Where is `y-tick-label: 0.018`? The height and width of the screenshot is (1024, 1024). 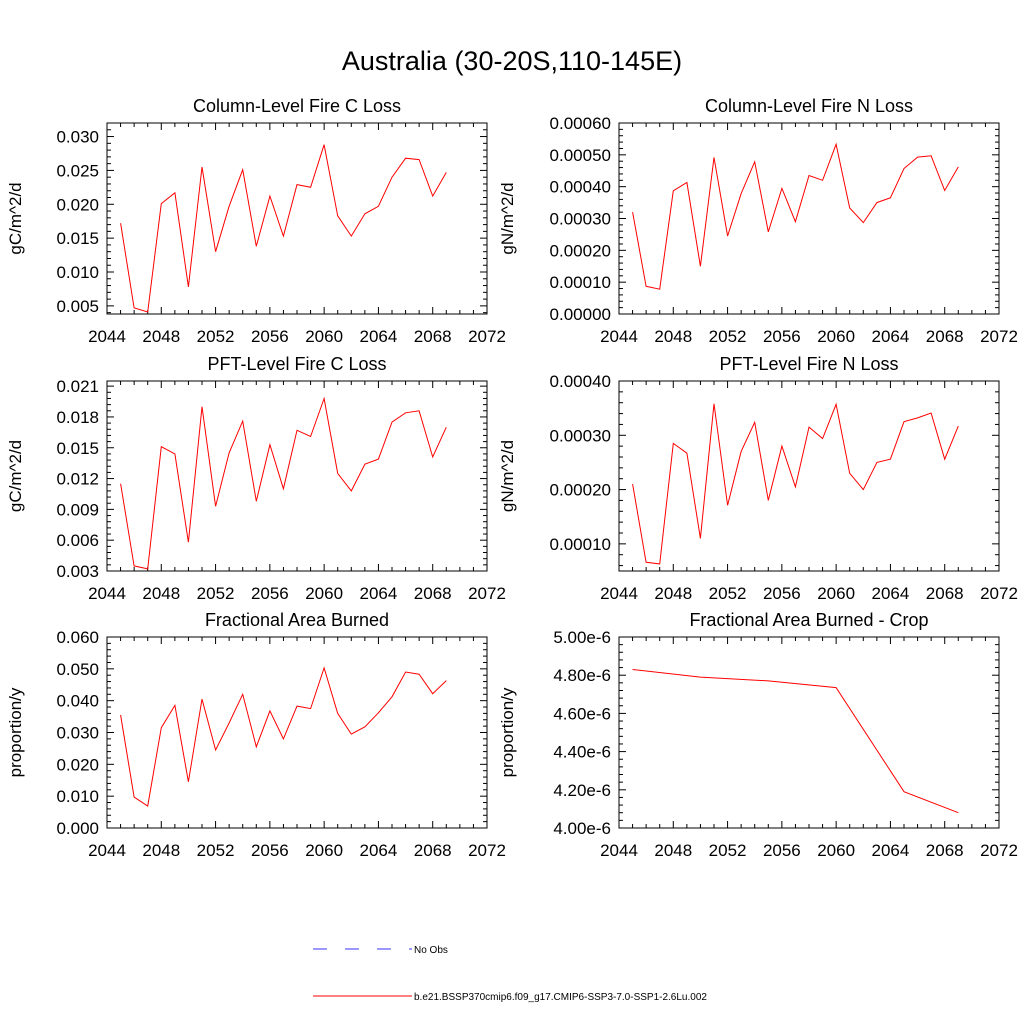
y-tick-label: 0.018 is located at coordinates (77, 417).